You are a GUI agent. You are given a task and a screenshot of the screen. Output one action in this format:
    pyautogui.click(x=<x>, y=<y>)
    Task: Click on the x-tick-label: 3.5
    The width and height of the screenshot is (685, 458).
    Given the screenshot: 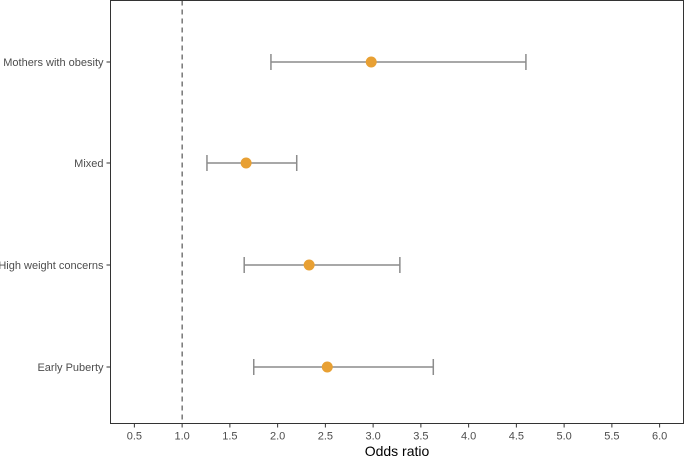 What is the action you would take?
    pyautogui.click(x=420, y=437)
    